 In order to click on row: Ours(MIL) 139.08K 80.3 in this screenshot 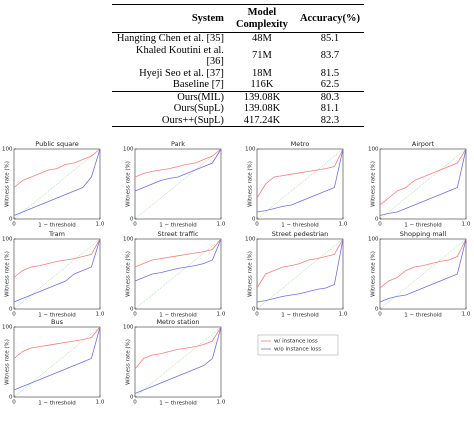, I will do `click(238, 97)`.